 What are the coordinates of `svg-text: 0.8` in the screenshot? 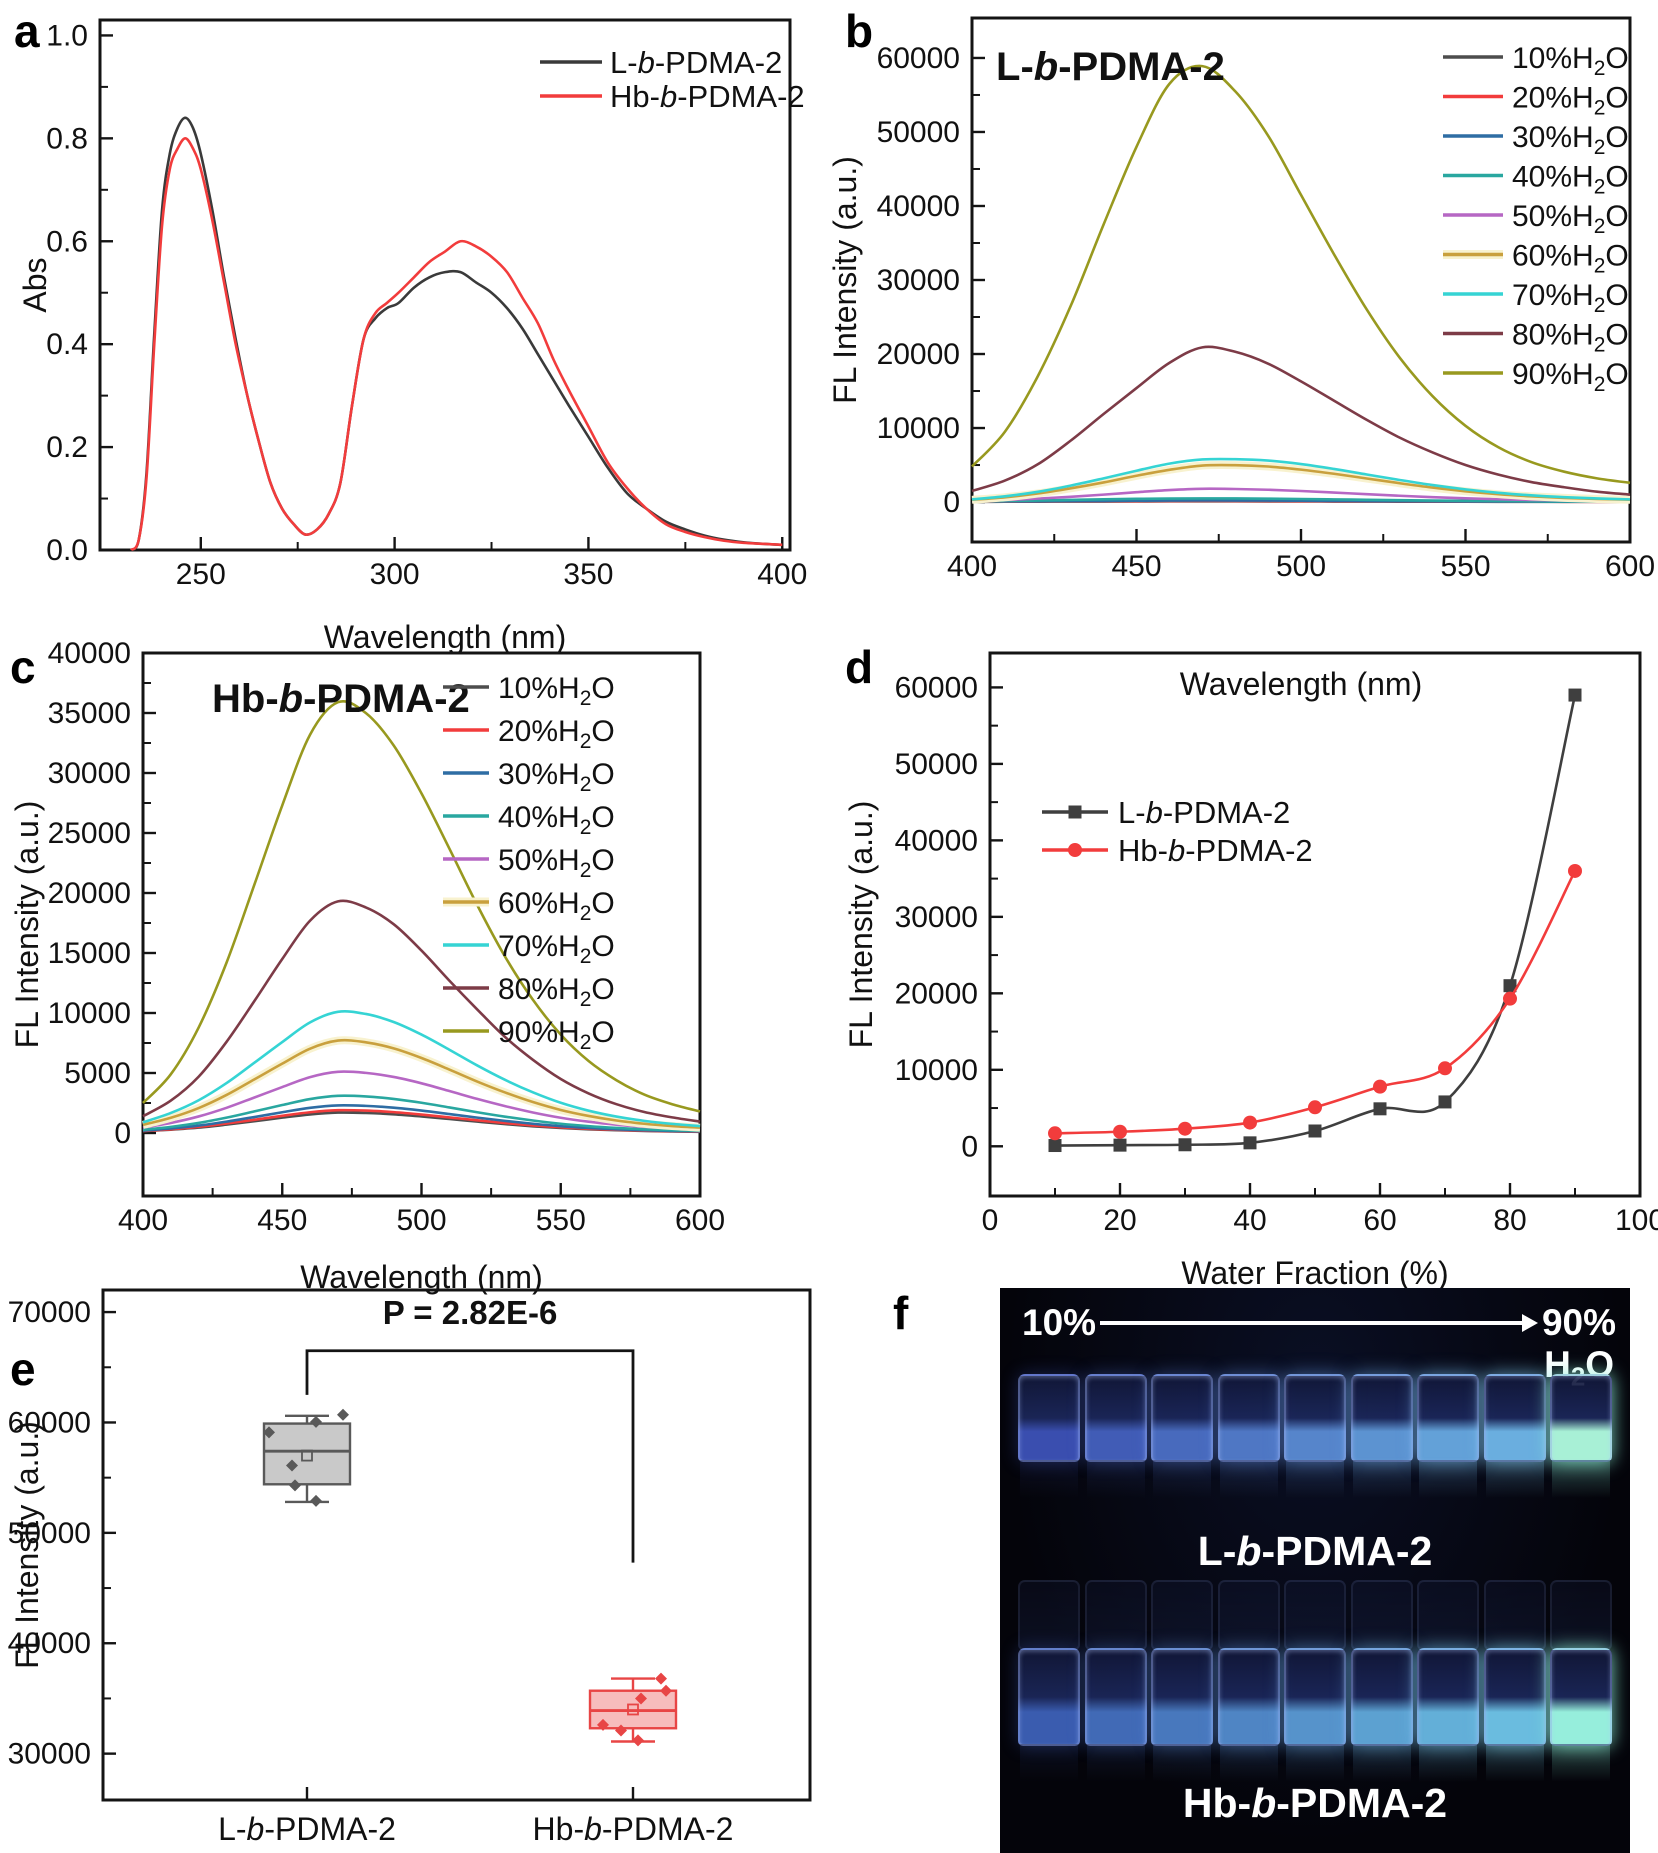 It's located at (67, 138).